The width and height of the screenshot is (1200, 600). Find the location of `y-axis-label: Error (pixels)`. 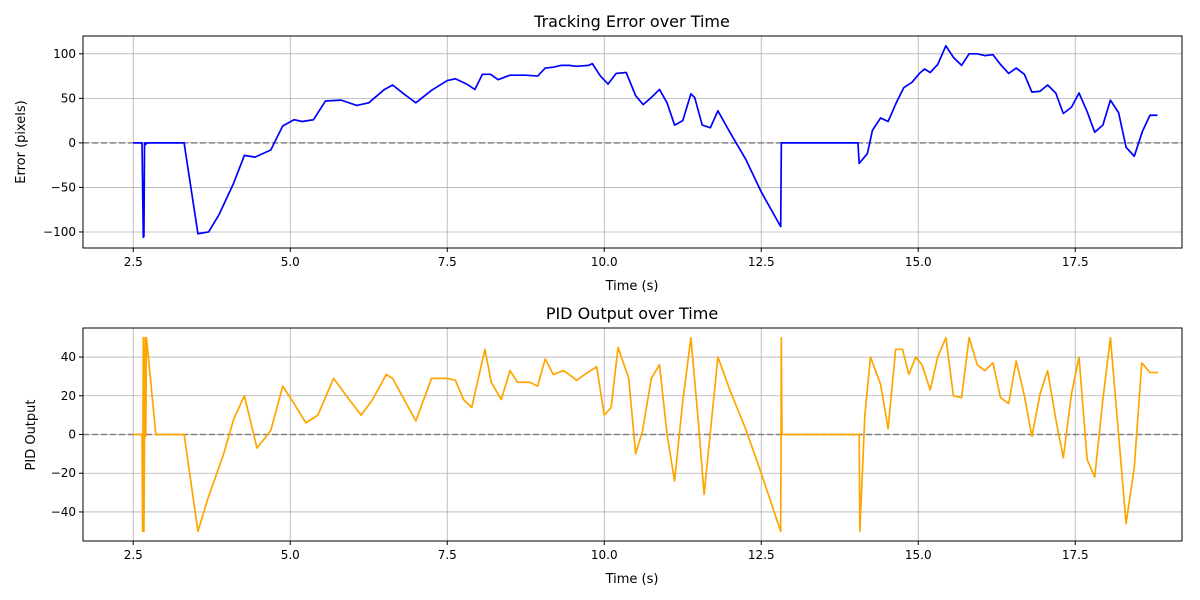

y-axis-label: Error (pixels) is located at coordinates (21, 142).